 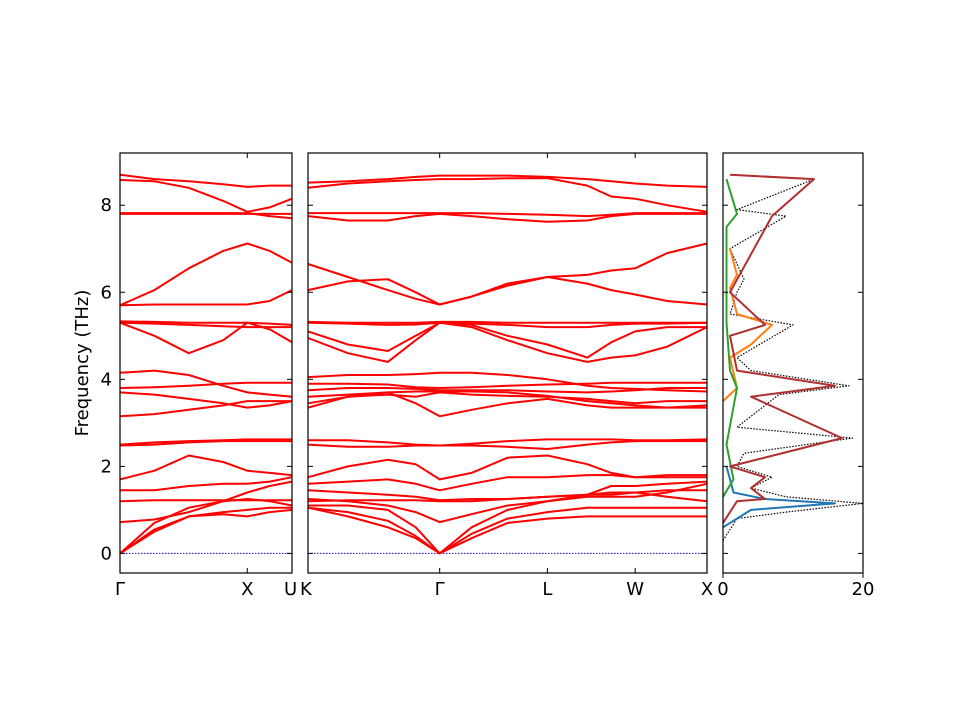 I want to click on x-tick-label: L, so click(x=547, y=589).